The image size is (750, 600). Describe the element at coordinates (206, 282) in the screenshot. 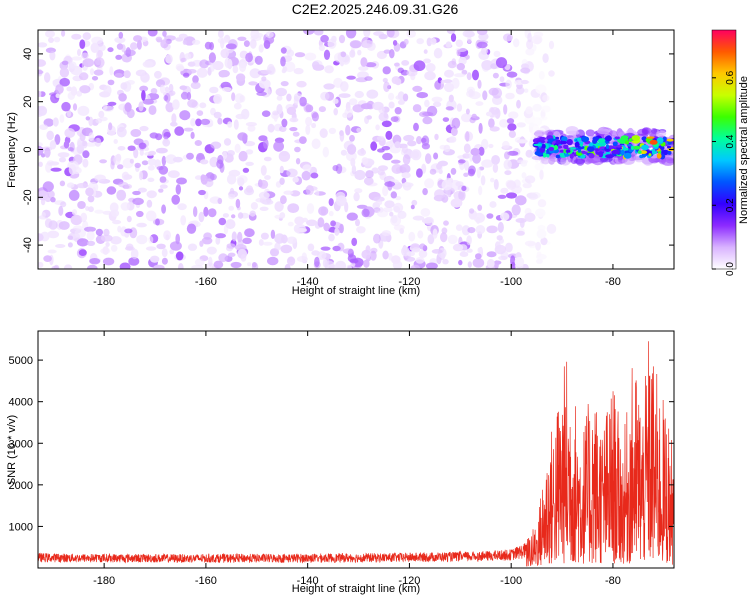

I see `x-tick-label: -160` at that location.